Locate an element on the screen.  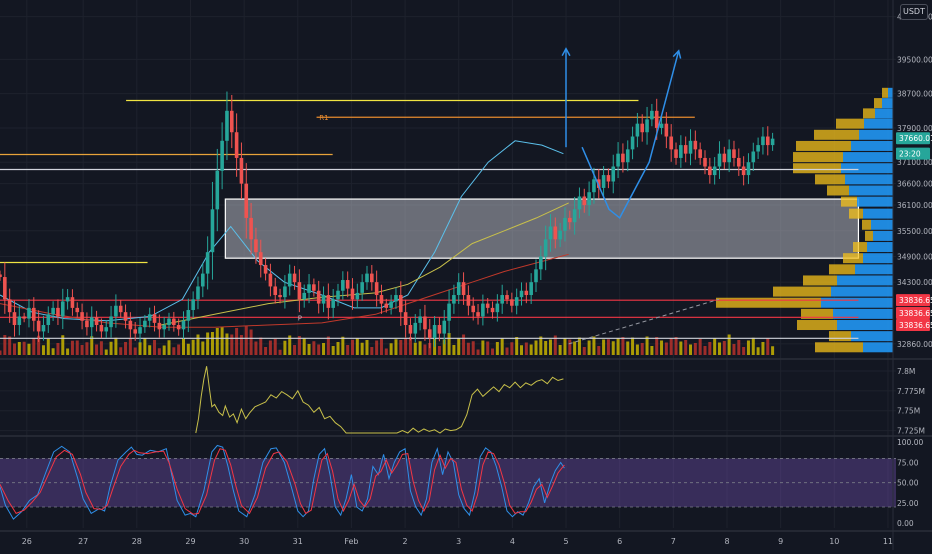
obv-line is located at coordinates (379, 400).